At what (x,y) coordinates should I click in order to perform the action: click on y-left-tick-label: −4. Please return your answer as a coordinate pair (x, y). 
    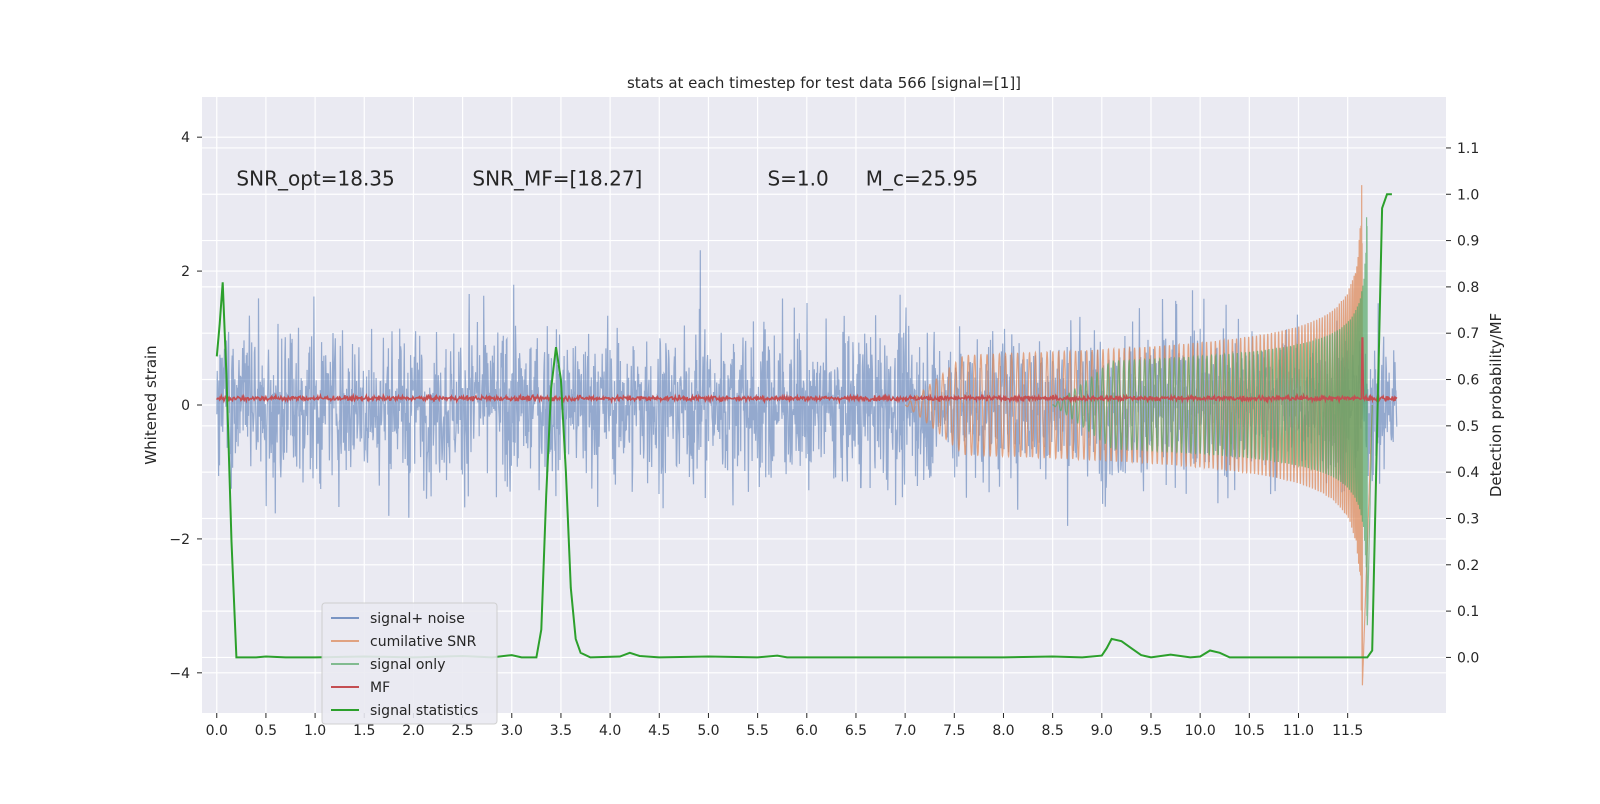
    Looking at the image, I should click on (179, 674).